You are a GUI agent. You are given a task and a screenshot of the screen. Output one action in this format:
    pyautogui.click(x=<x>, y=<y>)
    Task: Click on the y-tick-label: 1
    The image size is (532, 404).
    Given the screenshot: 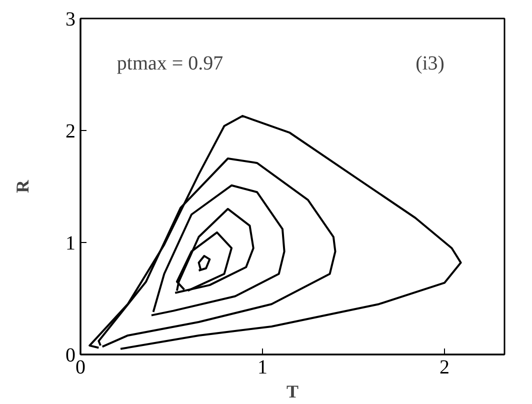 What is the action you would take?
    pyautogui.click(x=71, y=243)
    